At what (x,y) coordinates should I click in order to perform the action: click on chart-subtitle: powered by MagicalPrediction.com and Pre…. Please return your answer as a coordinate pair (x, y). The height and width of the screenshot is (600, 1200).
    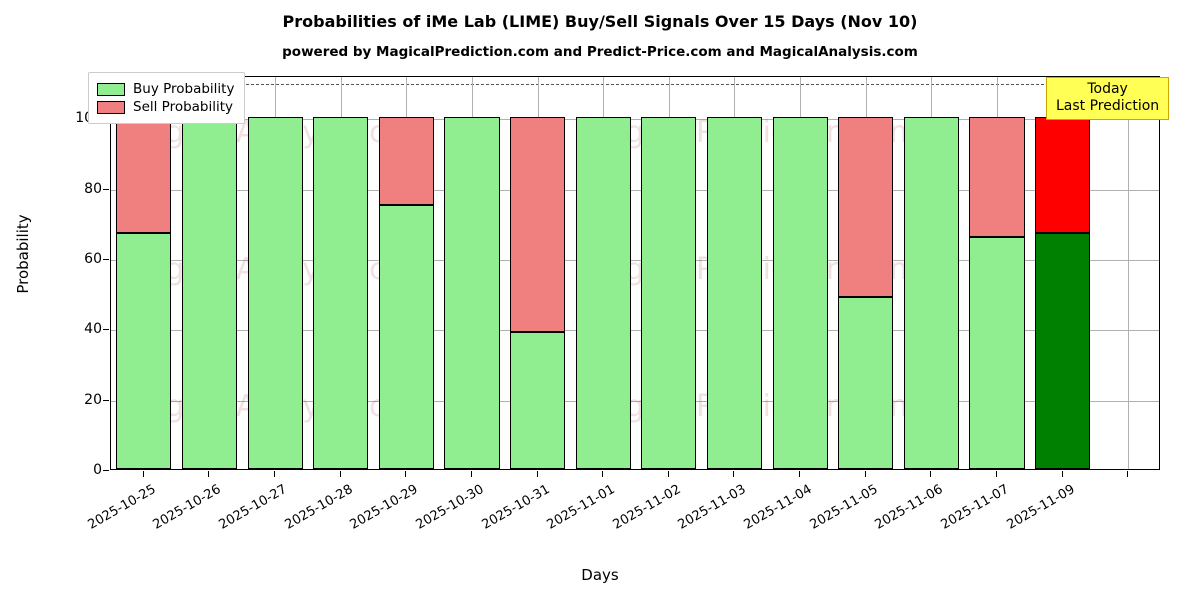
    Looking at the image, I should click on (600, 52).